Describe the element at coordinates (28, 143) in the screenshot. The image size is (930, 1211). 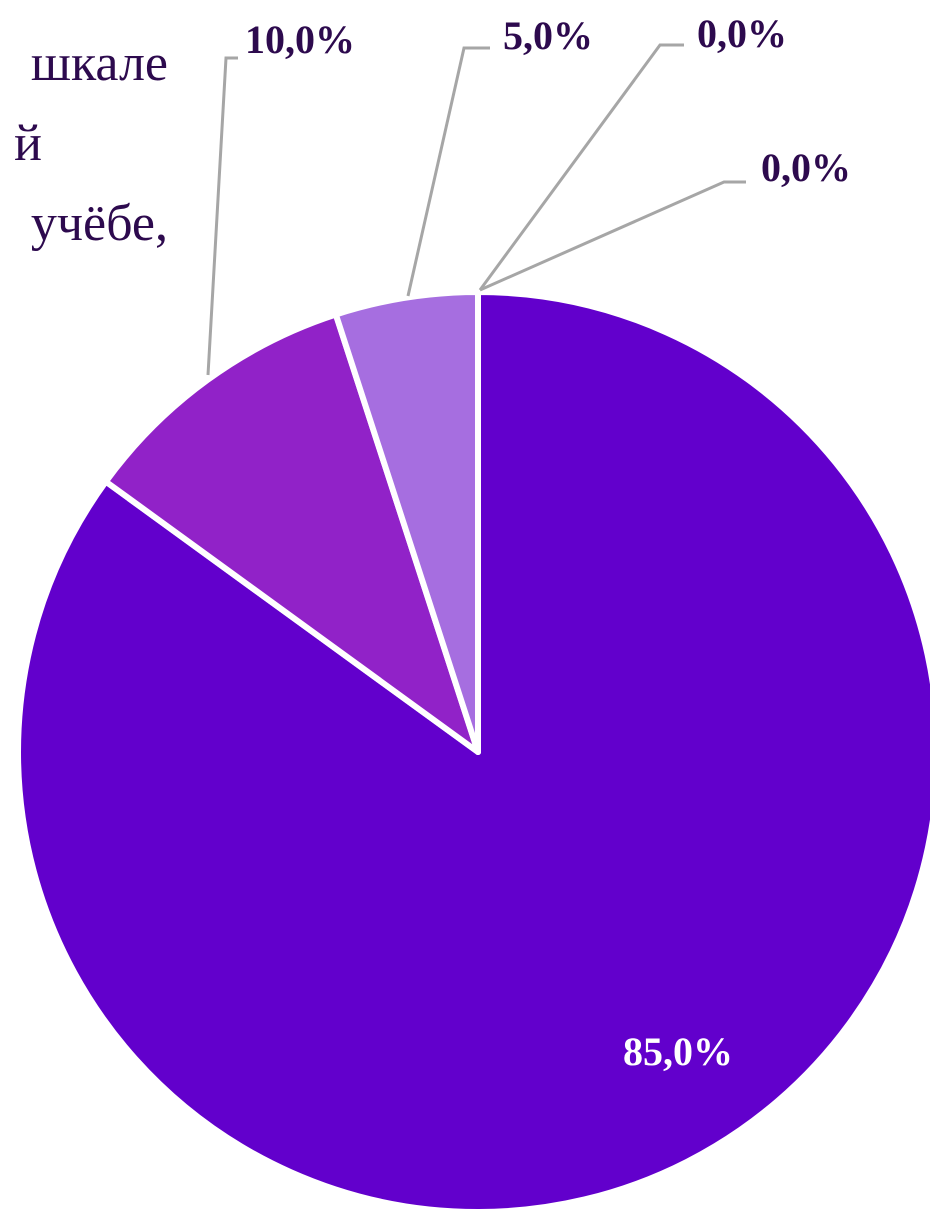
I see `title-line: й` at that location.